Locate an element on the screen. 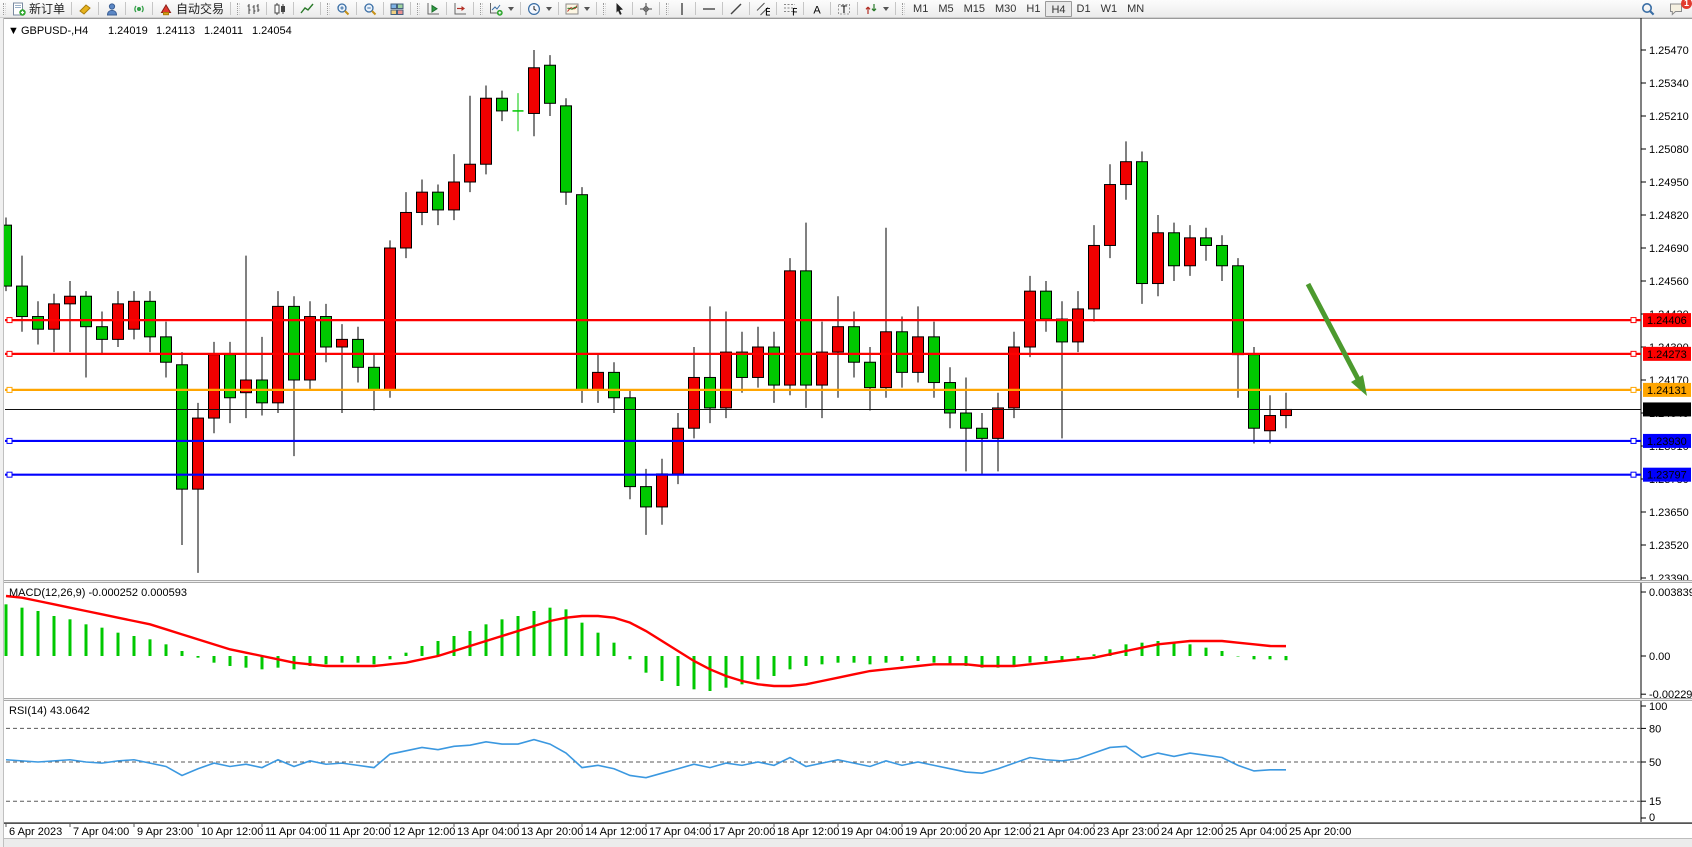 The height and width of the screenshot is (847, 1692). time-axis-label: 14 Apr 12:00 is located at coordinates (616, 832).